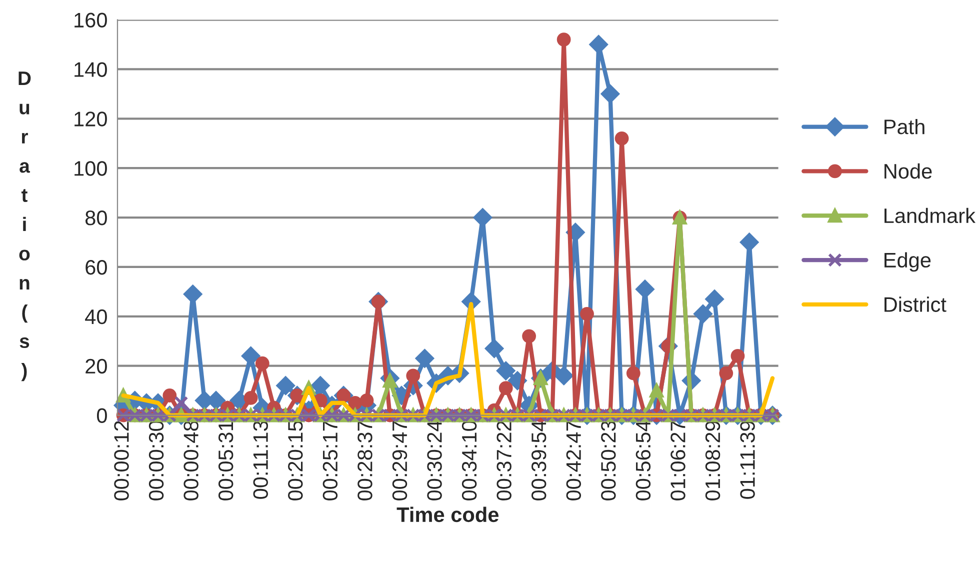 The image size is (979, 565). Describe the element at coordinates (907, 262) in the screenshot. I see `legend-label: Edge` at that location.